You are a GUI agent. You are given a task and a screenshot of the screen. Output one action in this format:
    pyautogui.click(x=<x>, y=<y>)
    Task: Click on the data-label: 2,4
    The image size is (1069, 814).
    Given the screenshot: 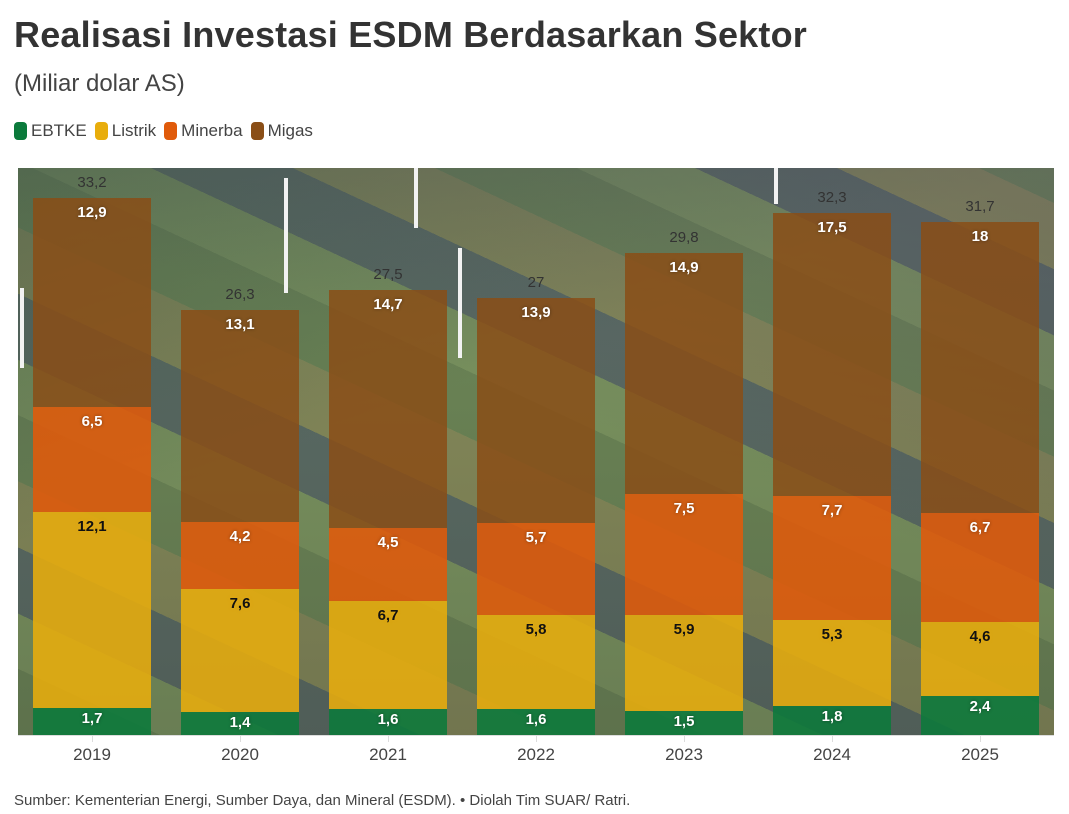 What is the action you would take?
    pyautogui.click(x=980, y=707)
    